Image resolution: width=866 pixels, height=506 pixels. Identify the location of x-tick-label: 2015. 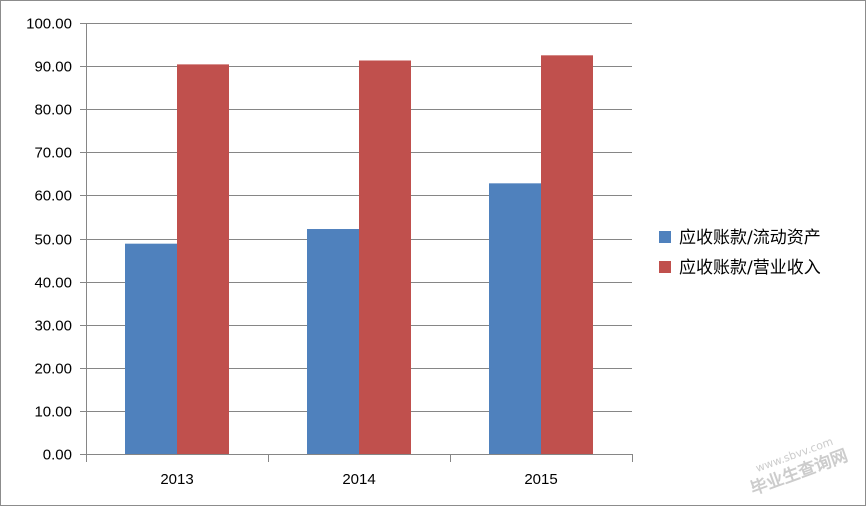
(540, 479).